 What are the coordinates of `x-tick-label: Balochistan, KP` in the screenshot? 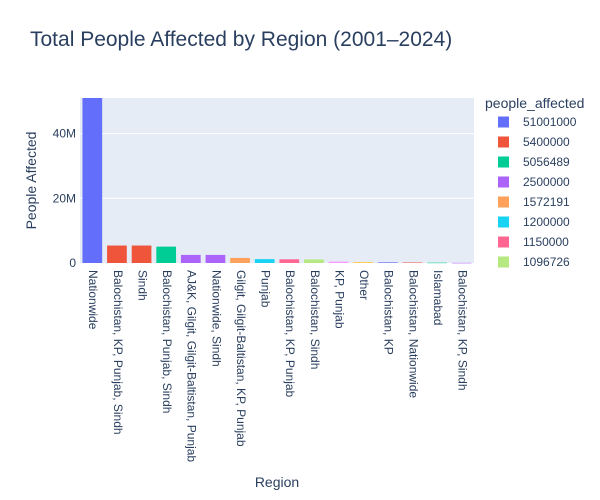 It's located at (389, 312).